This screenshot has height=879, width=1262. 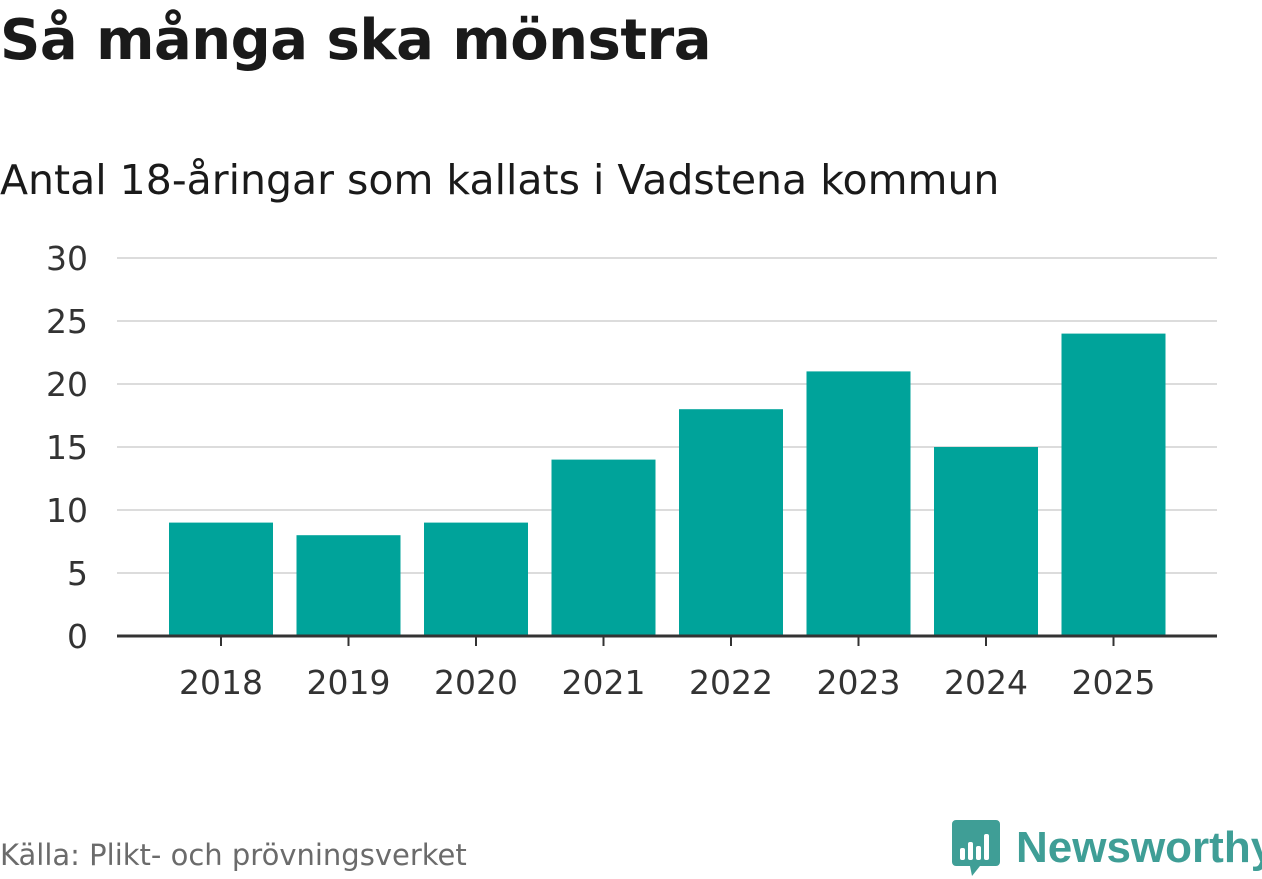 I want to click on y-tick-label-0: 0, so click(x=77, y=636).